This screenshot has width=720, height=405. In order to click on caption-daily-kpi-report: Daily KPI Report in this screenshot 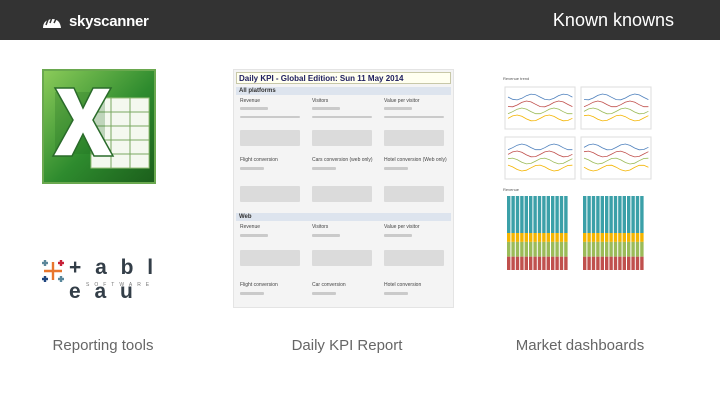, I will do `click(347, 345)`.